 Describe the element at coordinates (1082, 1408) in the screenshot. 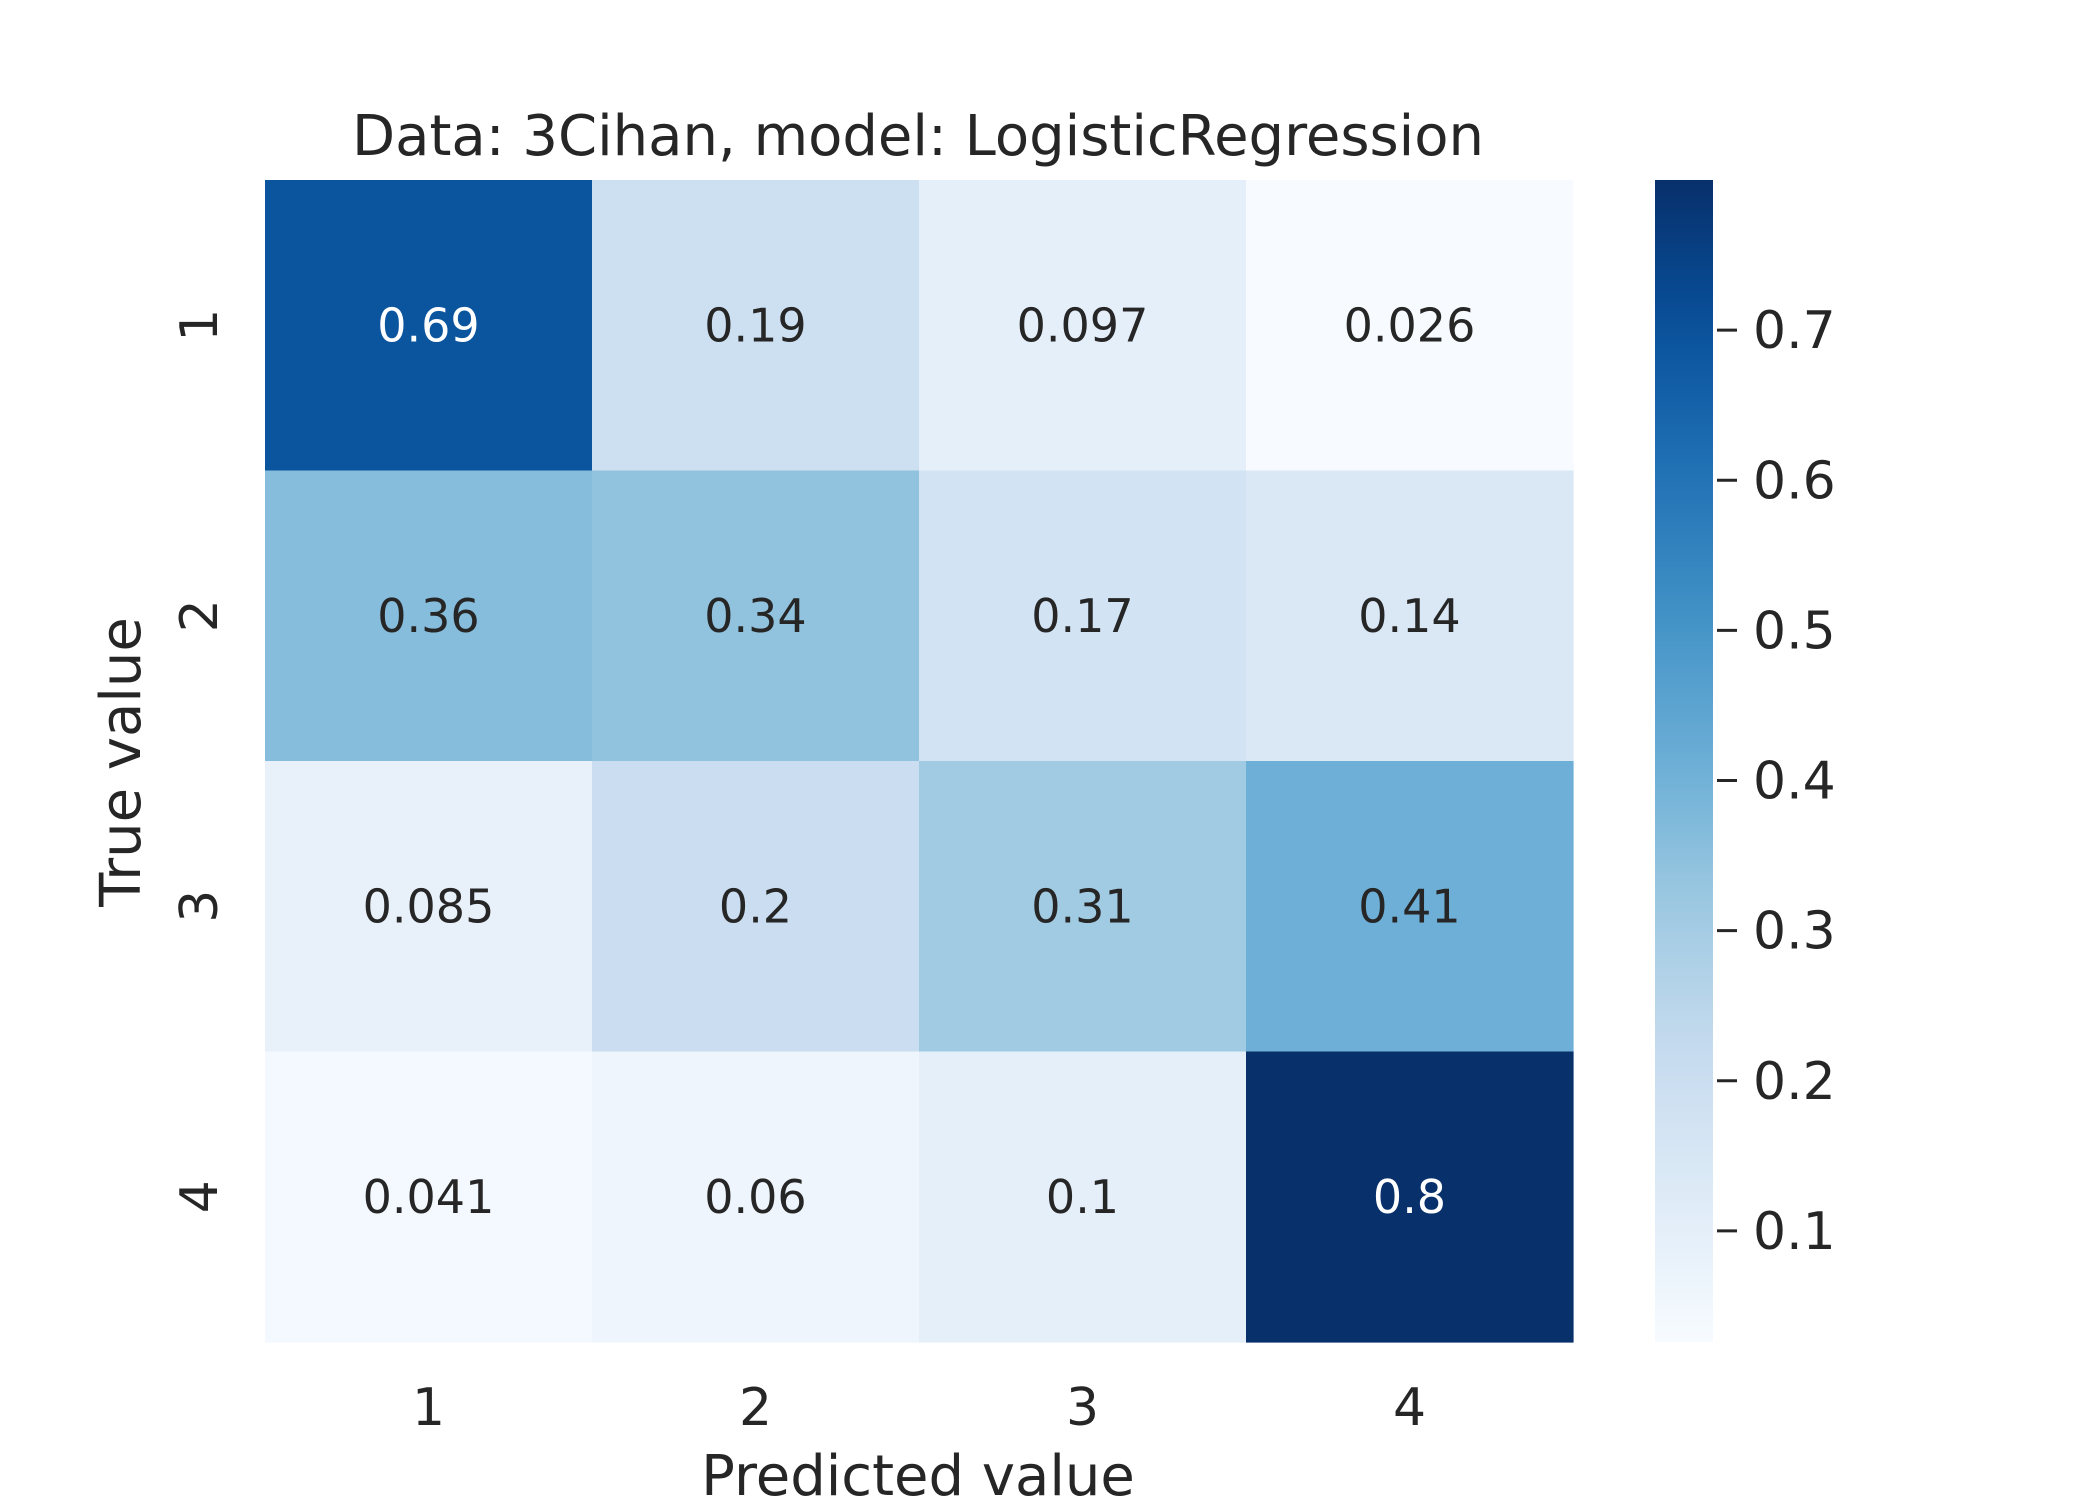

I see `x-tick-label: 3` at that location.